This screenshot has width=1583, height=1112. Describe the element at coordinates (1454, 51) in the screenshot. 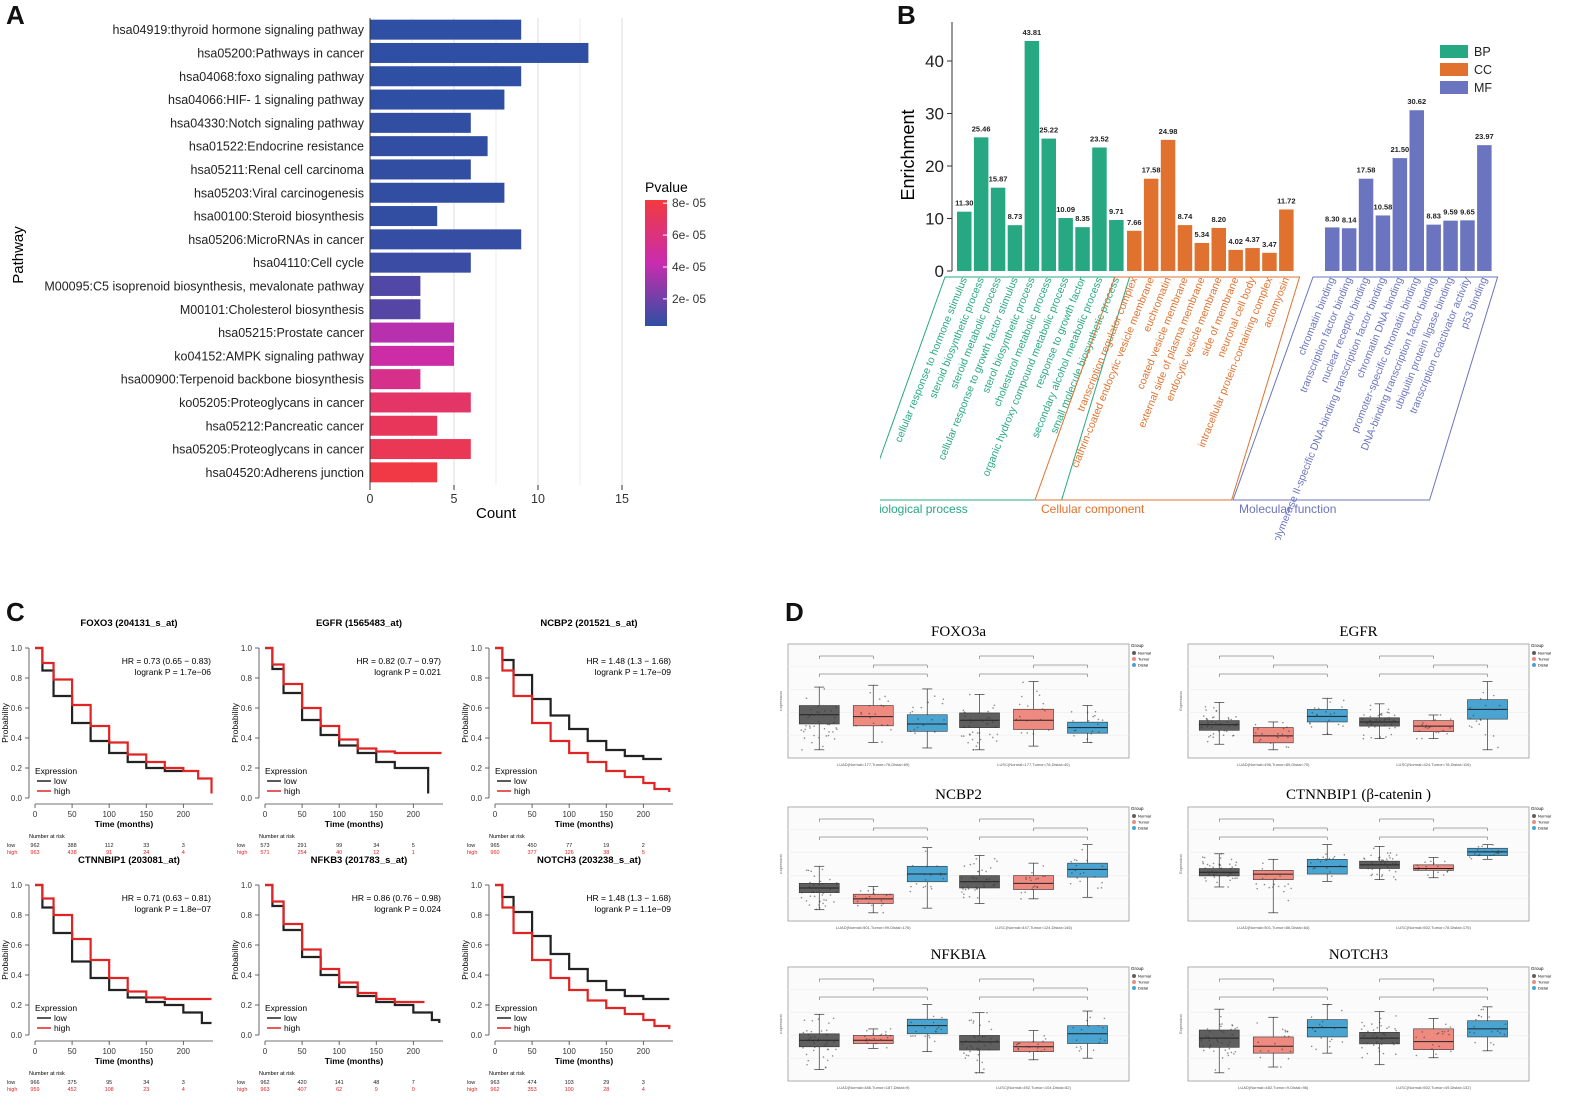

I see `legend-swatch` at that location.